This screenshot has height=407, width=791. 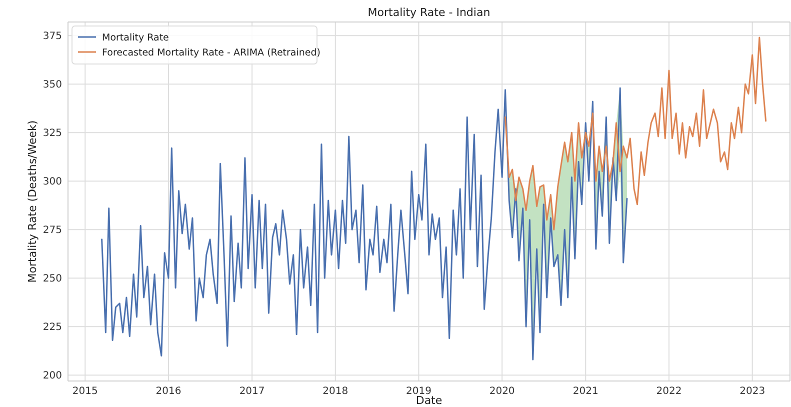 What do you see at coordinates (211, 53) in the screenshot?
I see `legend-label: Forecasted Mortality Rate - ARIMA (Retrained)` at bounding box center [211, 53].